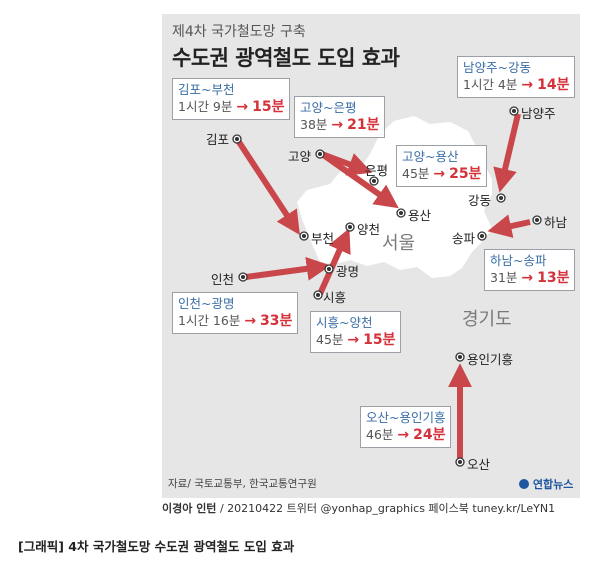 Image resolution: width=595 pixels, height=561 pixels. I want to click on route-title: 고양~은평, so click(328, 107).